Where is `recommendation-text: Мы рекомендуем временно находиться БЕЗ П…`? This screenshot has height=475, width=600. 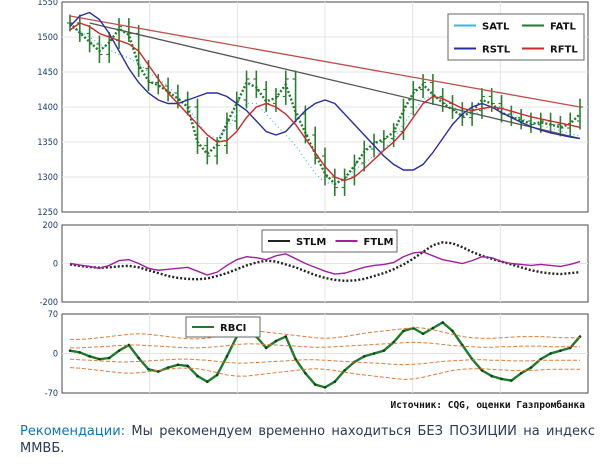 recommendation-text: Мы рекомендуем временно находиться БЕЗ П… is located at coordinates (307, 440).